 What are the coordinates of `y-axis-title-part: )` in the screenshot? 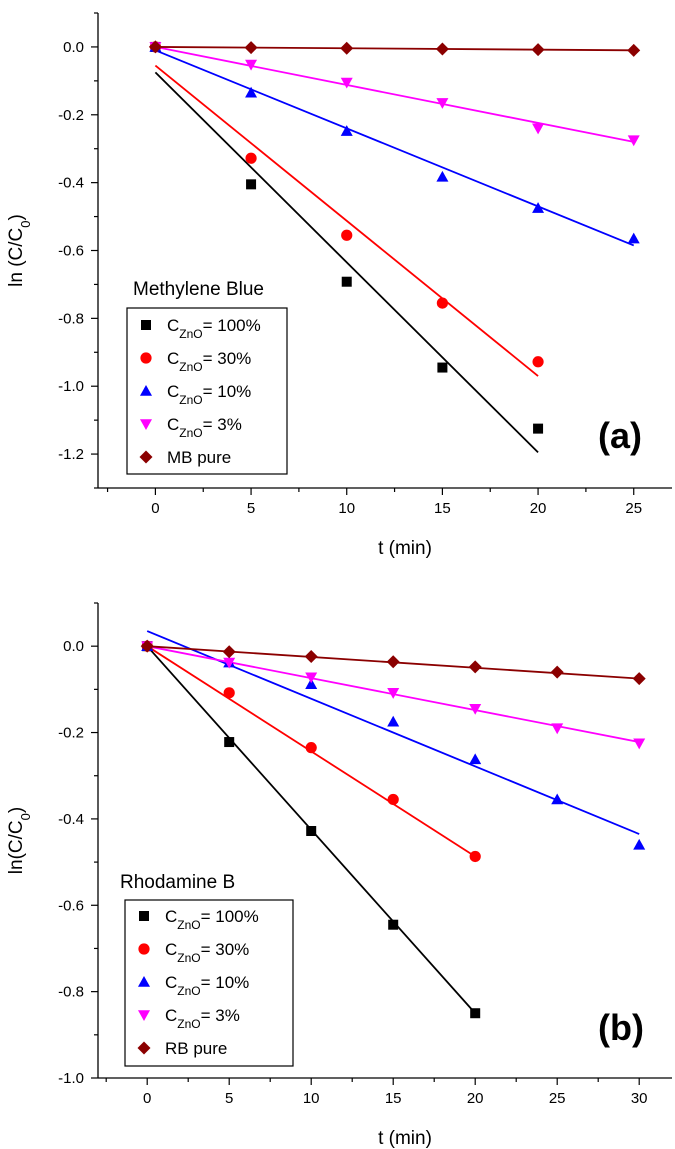 It's located at (16, 217).